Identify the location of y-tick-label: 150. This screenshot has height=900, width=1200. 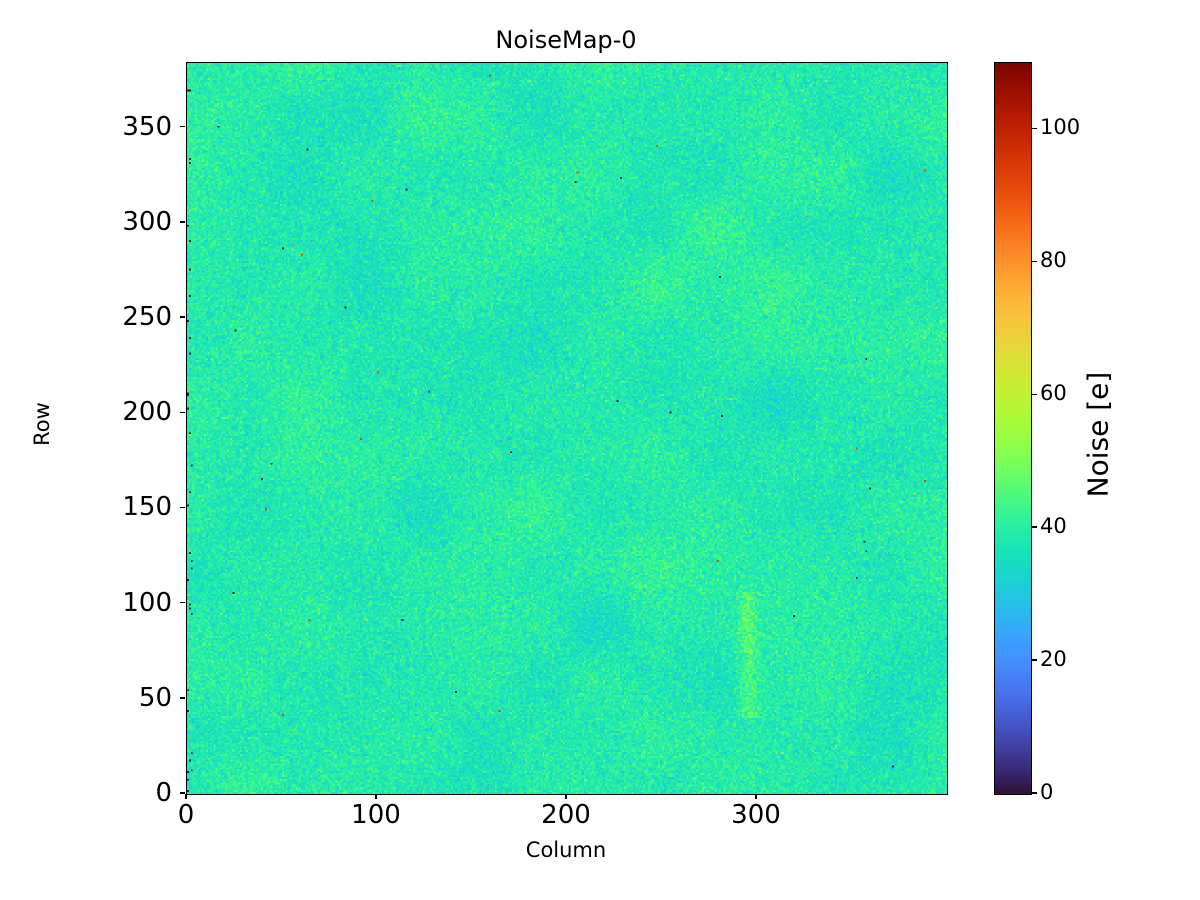
(147, 507).